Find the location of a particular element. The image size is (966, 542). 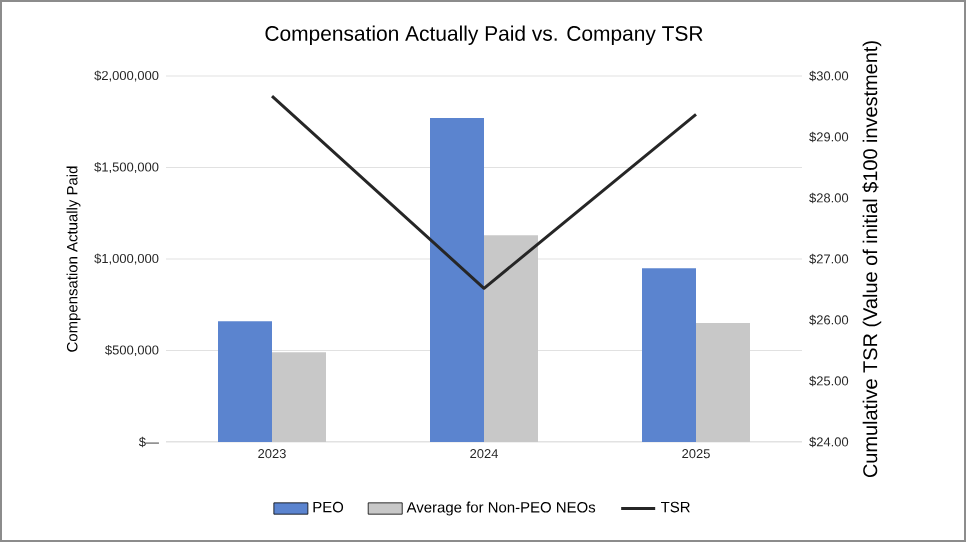

chart-title: Compensation Actually Paid vs. Company TSR is located at coordinates (484, 35).